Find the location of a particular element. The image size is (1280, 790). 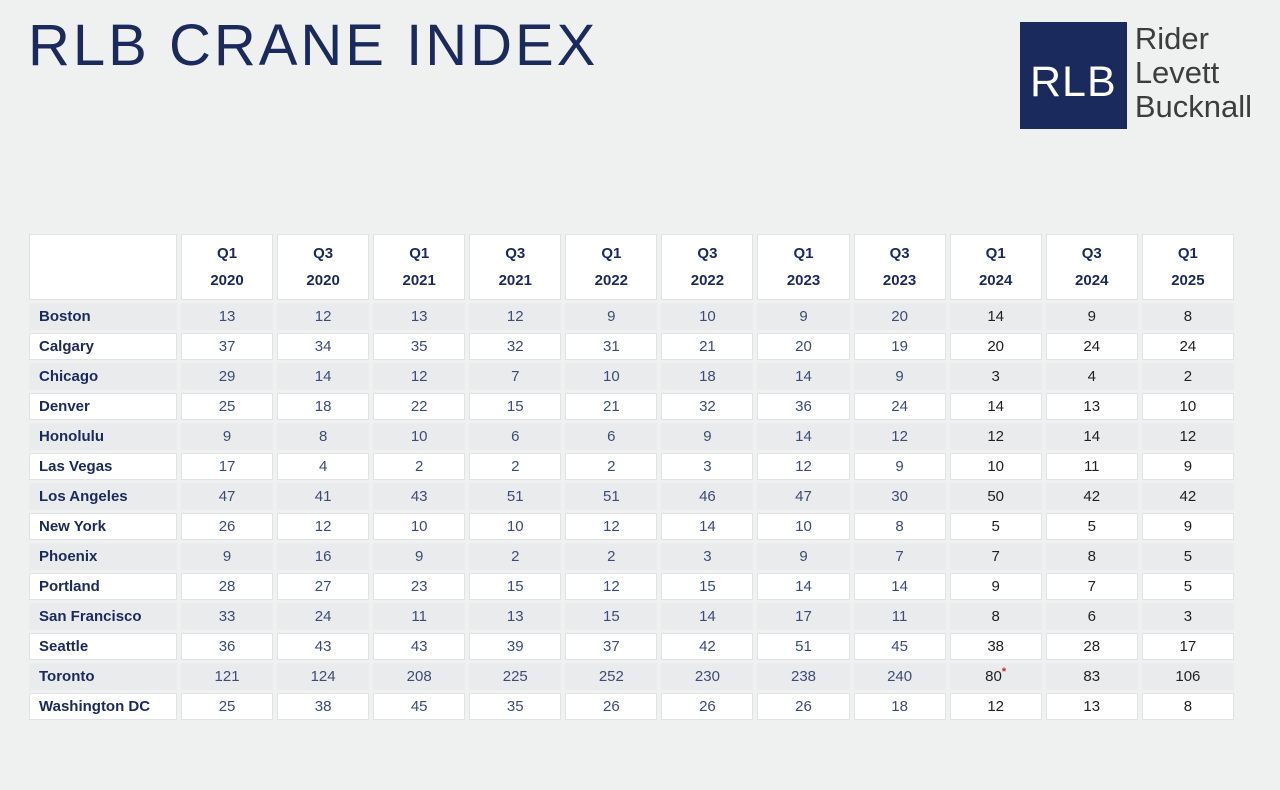

table-cell: 106 is located at coordinates (1187, 676).